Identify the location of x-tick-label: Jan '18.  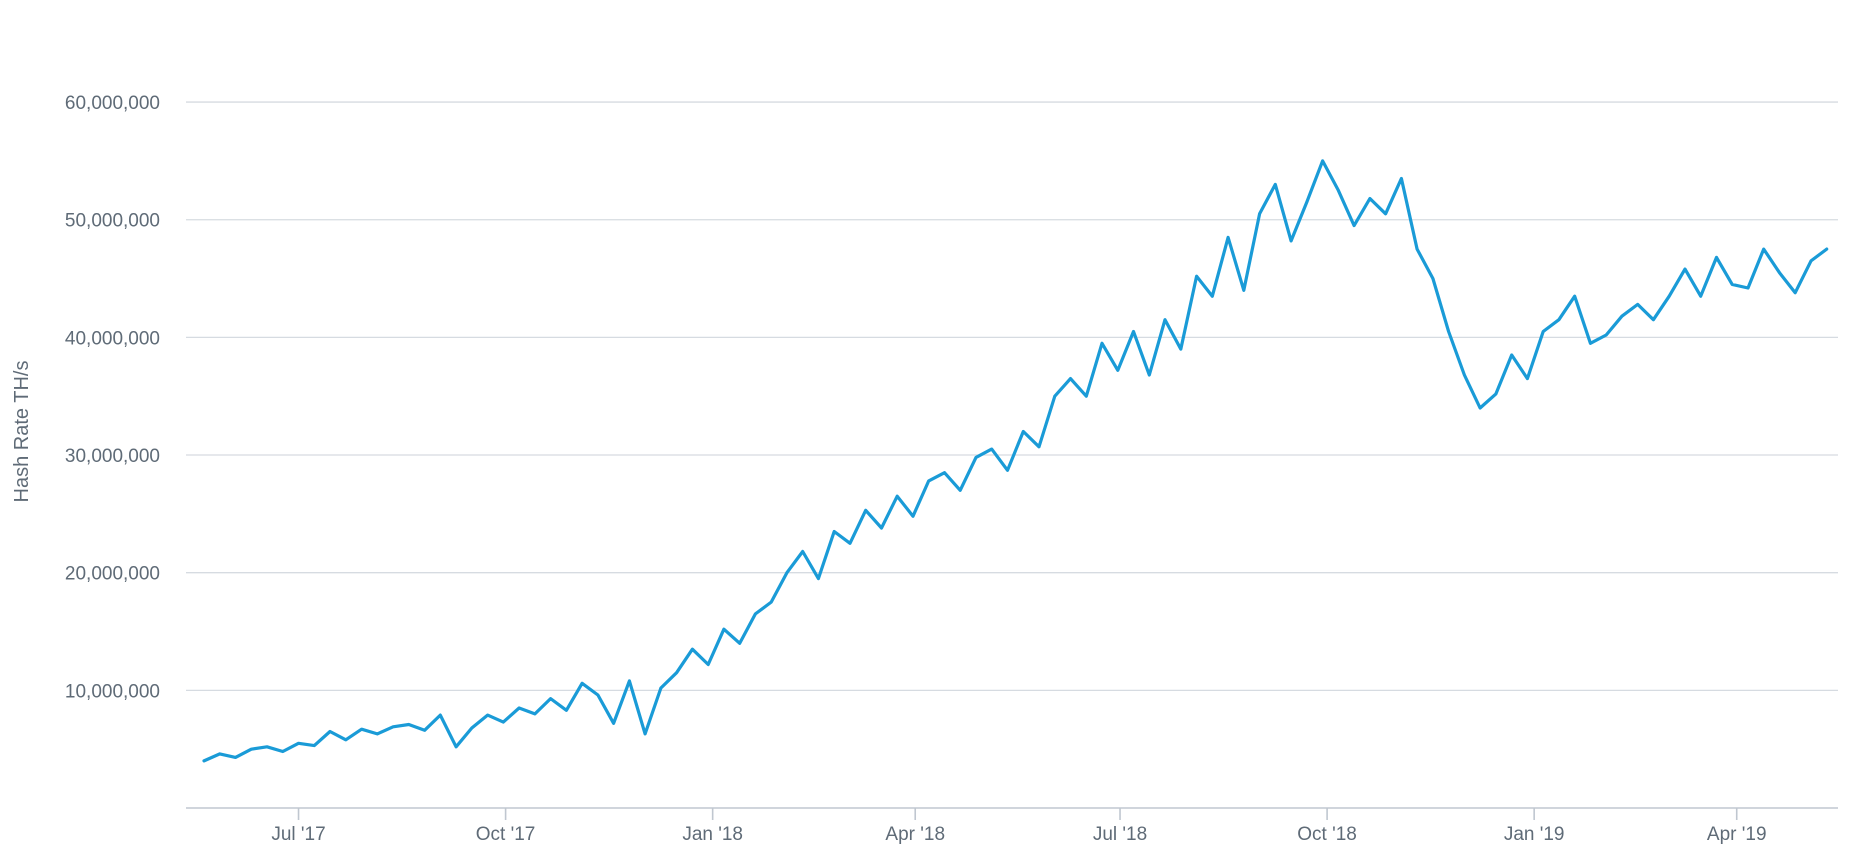
(712, 834).